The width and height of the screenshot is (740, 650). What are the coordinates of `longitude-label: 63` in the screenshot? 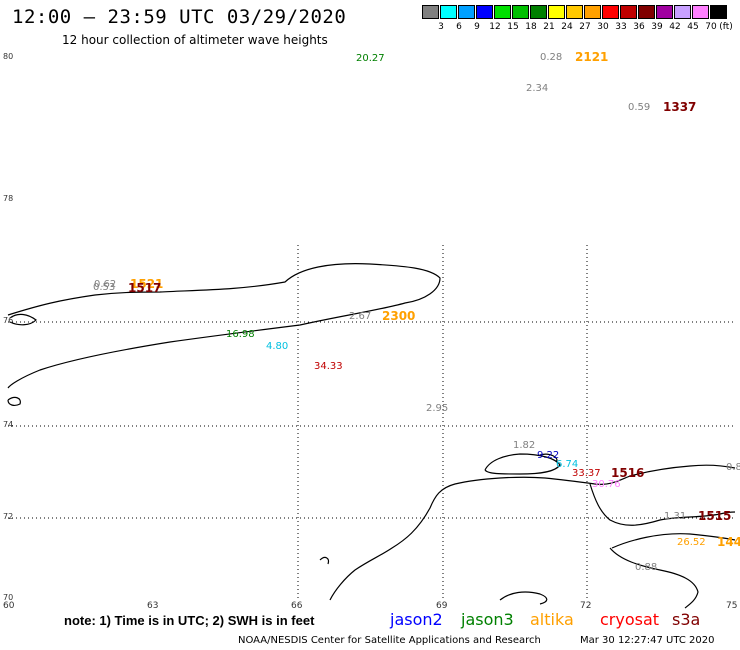 It's located at (153, 606).